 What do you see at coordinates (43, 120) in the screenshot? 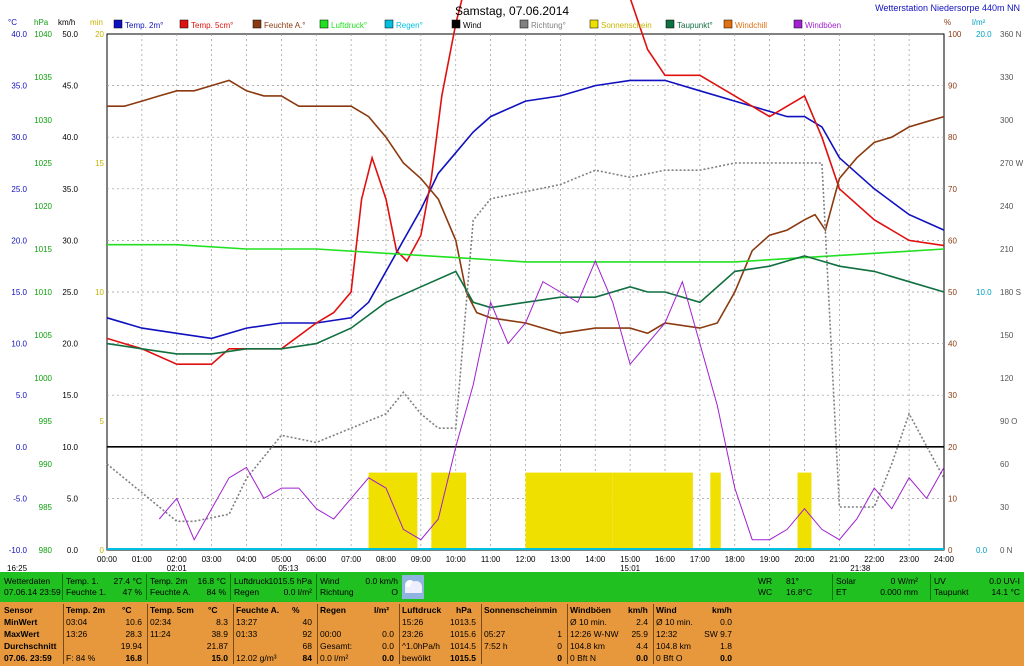
I see `y-tick-hpa: 1030` at bounding box center [43, 120].